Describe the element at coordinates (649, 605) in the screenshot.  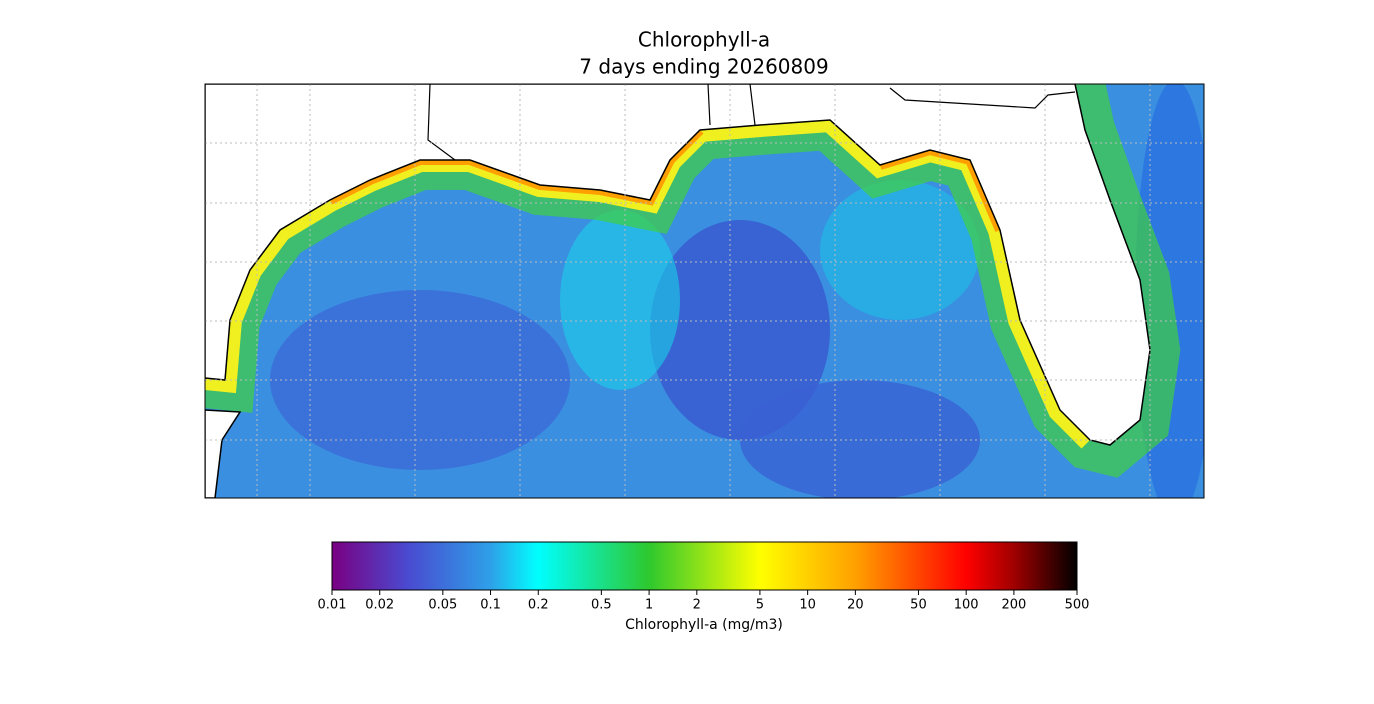
I see `tick-label: 1` at that location.